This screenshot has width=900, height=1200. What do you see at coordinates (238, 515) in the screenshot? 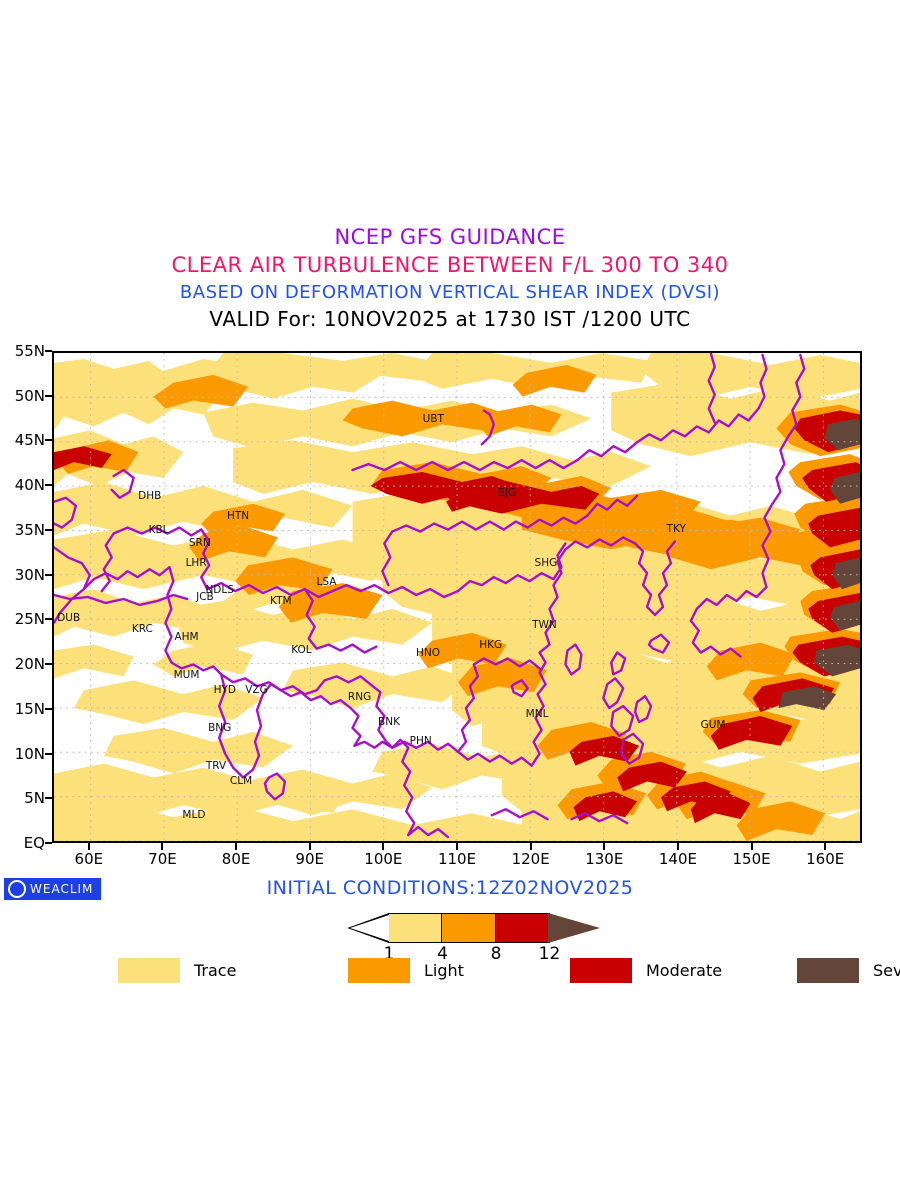
I see `city-label-htn: HTN` at bounding box center [238, 515].